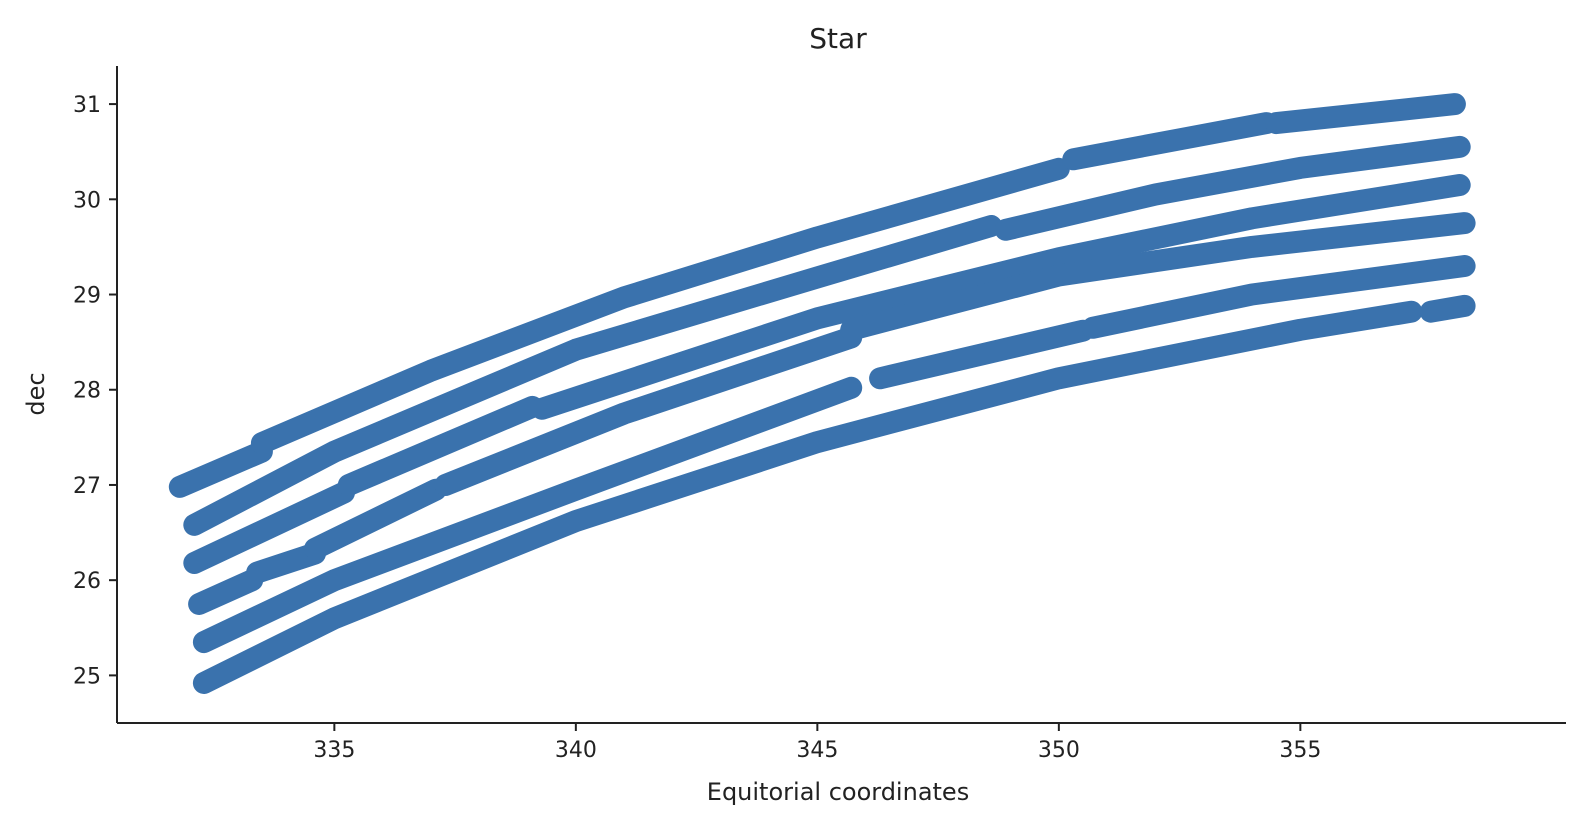 The image size is (1580, 814). Describe the element at coordinates (87, 105) in the screenshot. I see `y-tick-label: 31` at that location.